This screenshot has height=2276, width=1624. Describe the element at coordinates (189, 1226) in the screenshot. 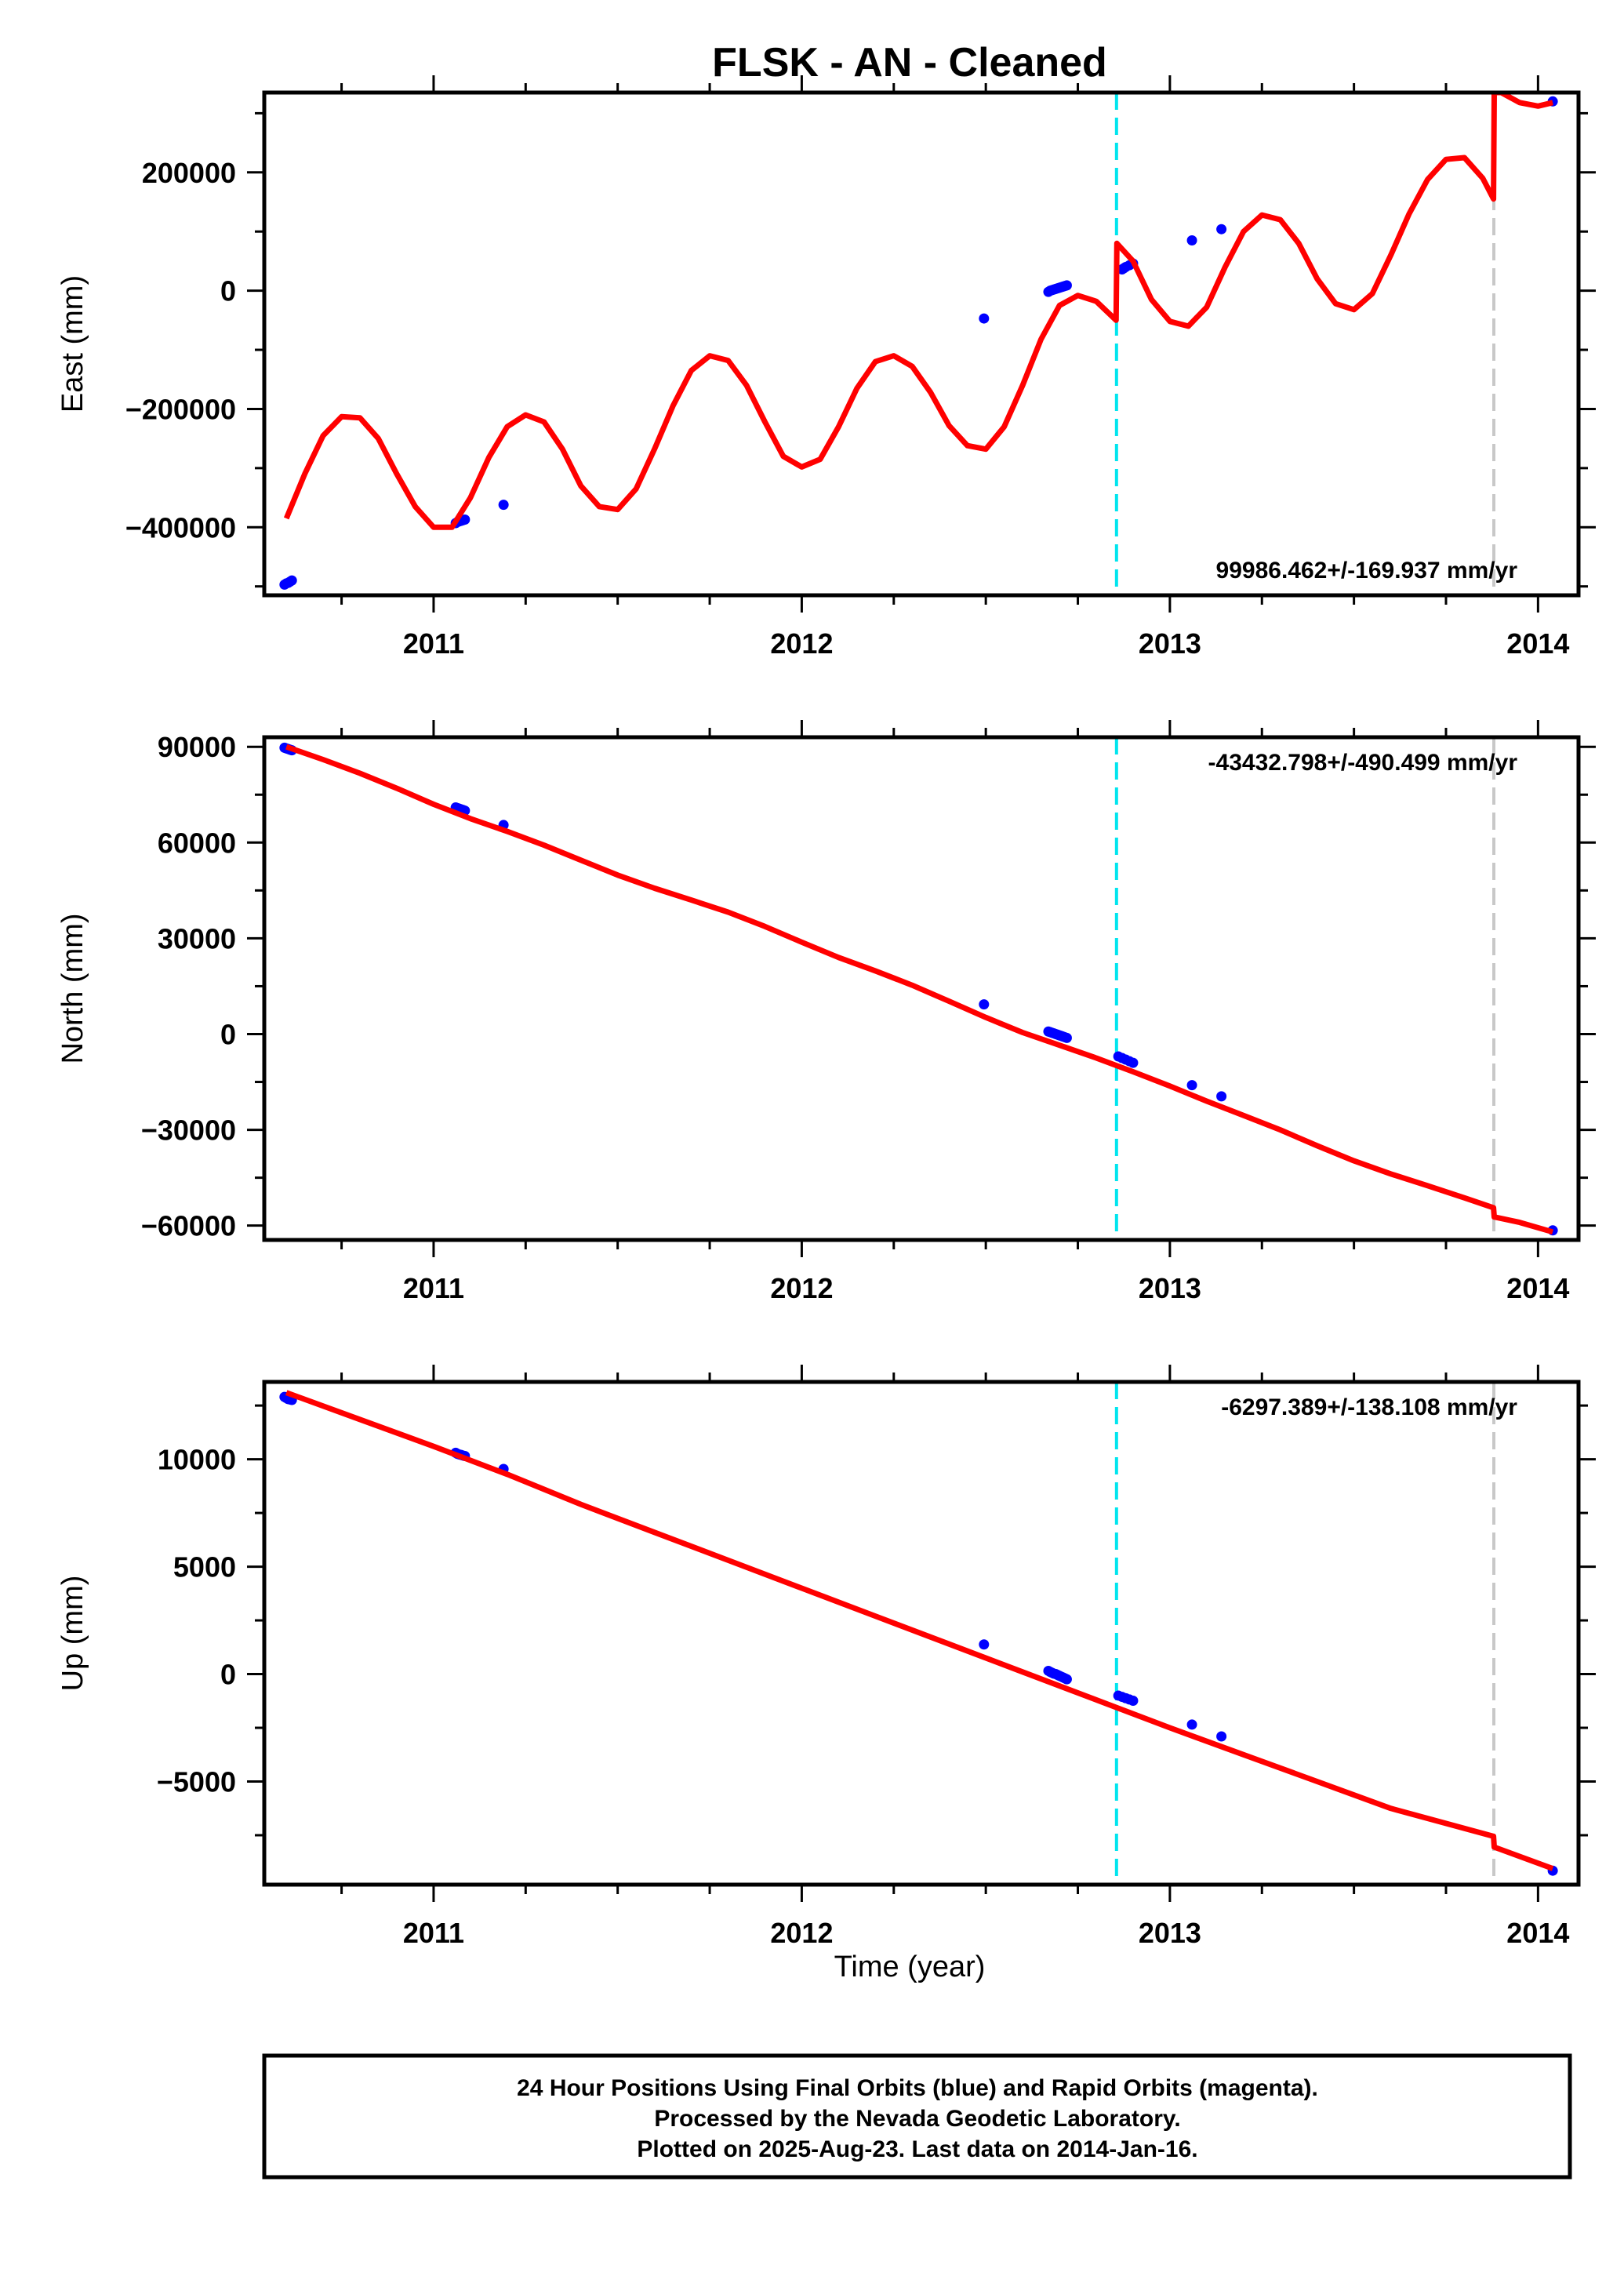

I see `y-tick-label: −60000` at that location.